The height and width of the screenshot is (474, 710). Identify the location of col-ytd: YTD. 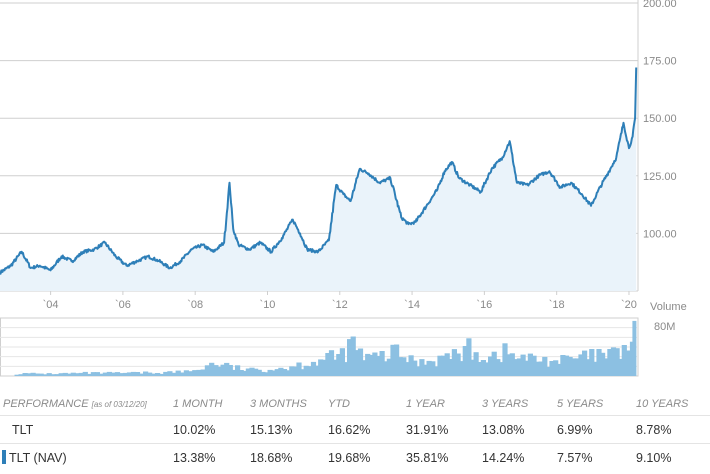
(339, 404).